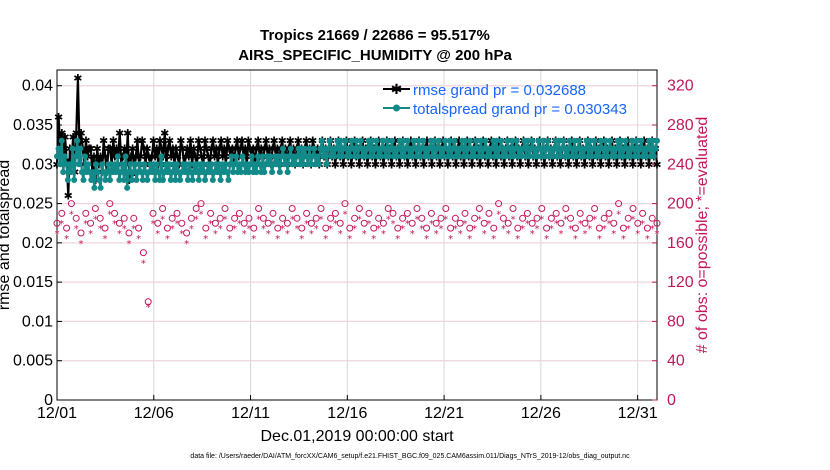 The image size is (830, 470). Describe the element at coordinates (48, 400) in the screenshot. I see `y-tick-label: 0` at that location.